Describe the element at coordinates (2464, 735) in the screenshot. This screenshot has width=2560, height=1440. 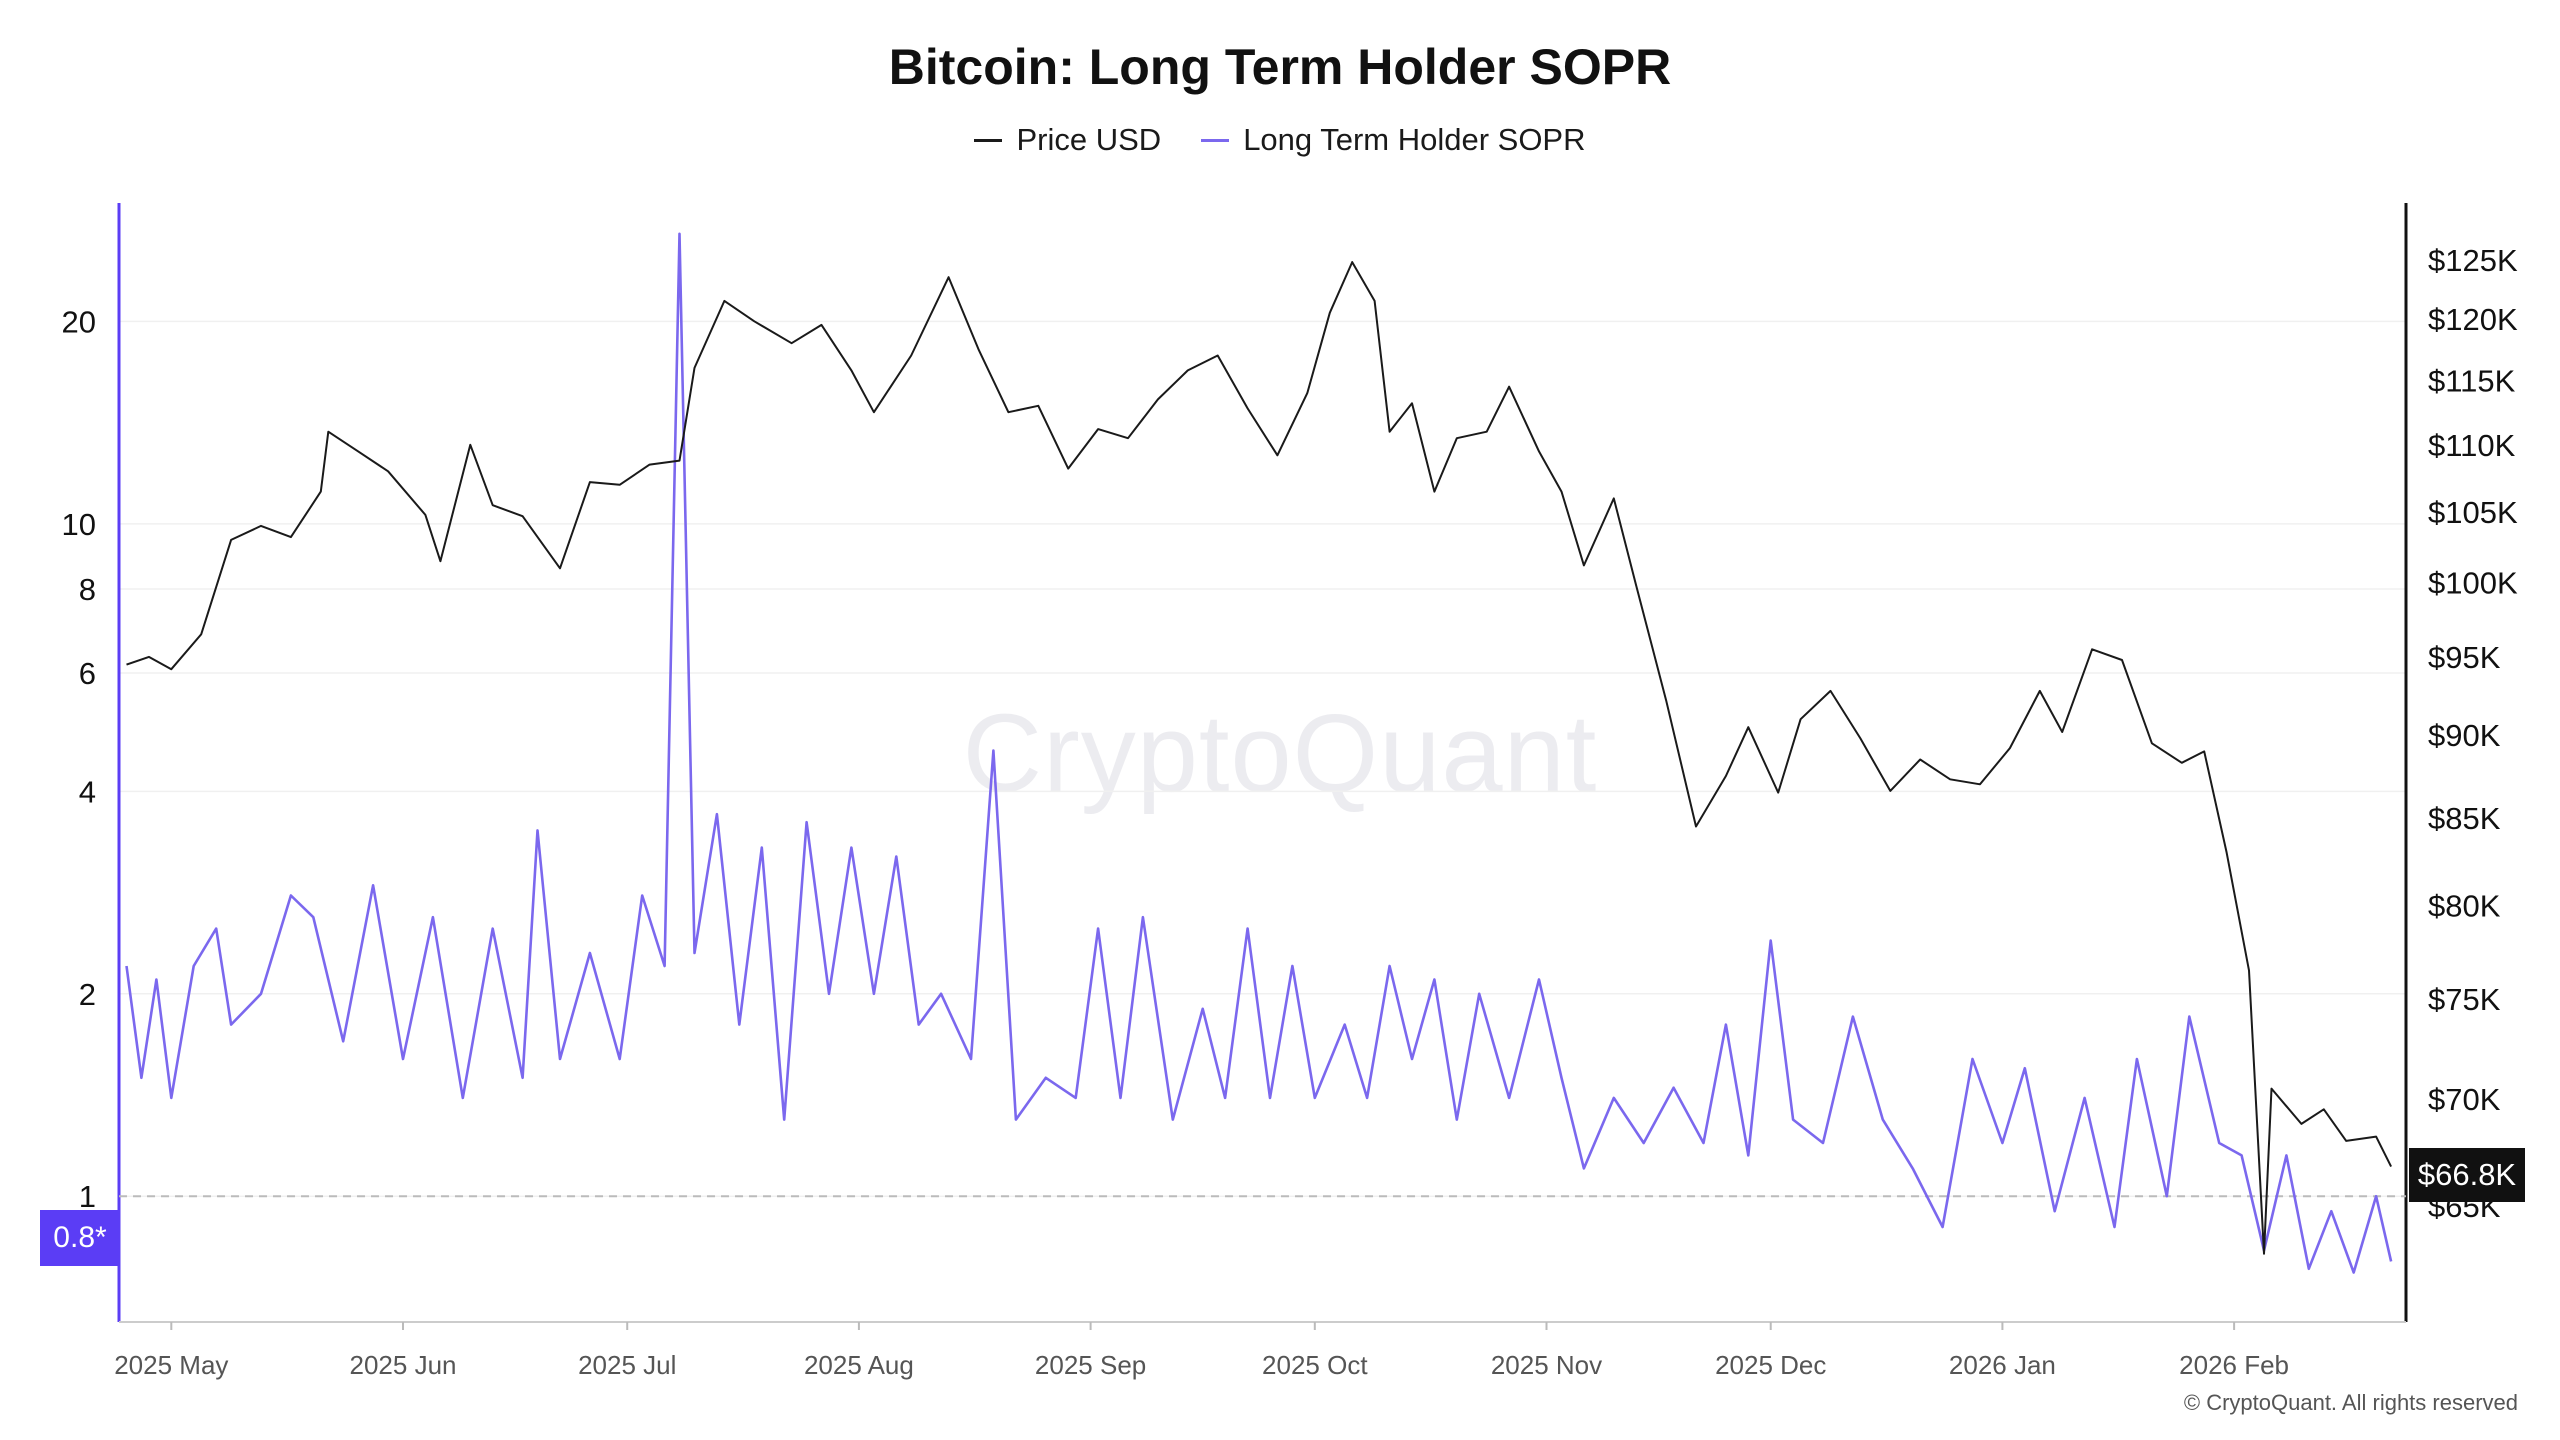
I see `right-tick-label: $90K` at that location.